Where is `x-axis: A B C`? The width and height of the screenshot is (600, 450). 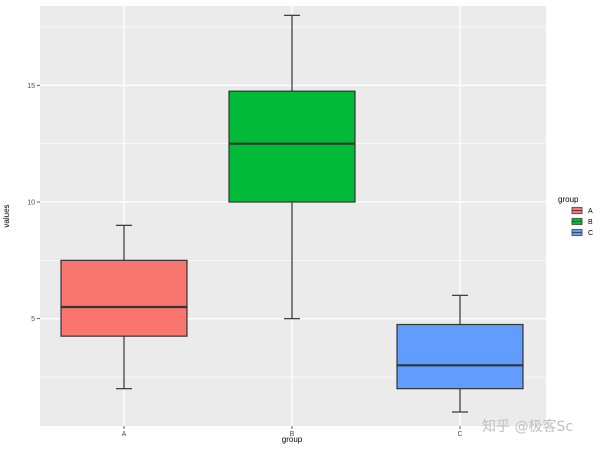 x-axis: A B C is located at coordinates (292, 432).